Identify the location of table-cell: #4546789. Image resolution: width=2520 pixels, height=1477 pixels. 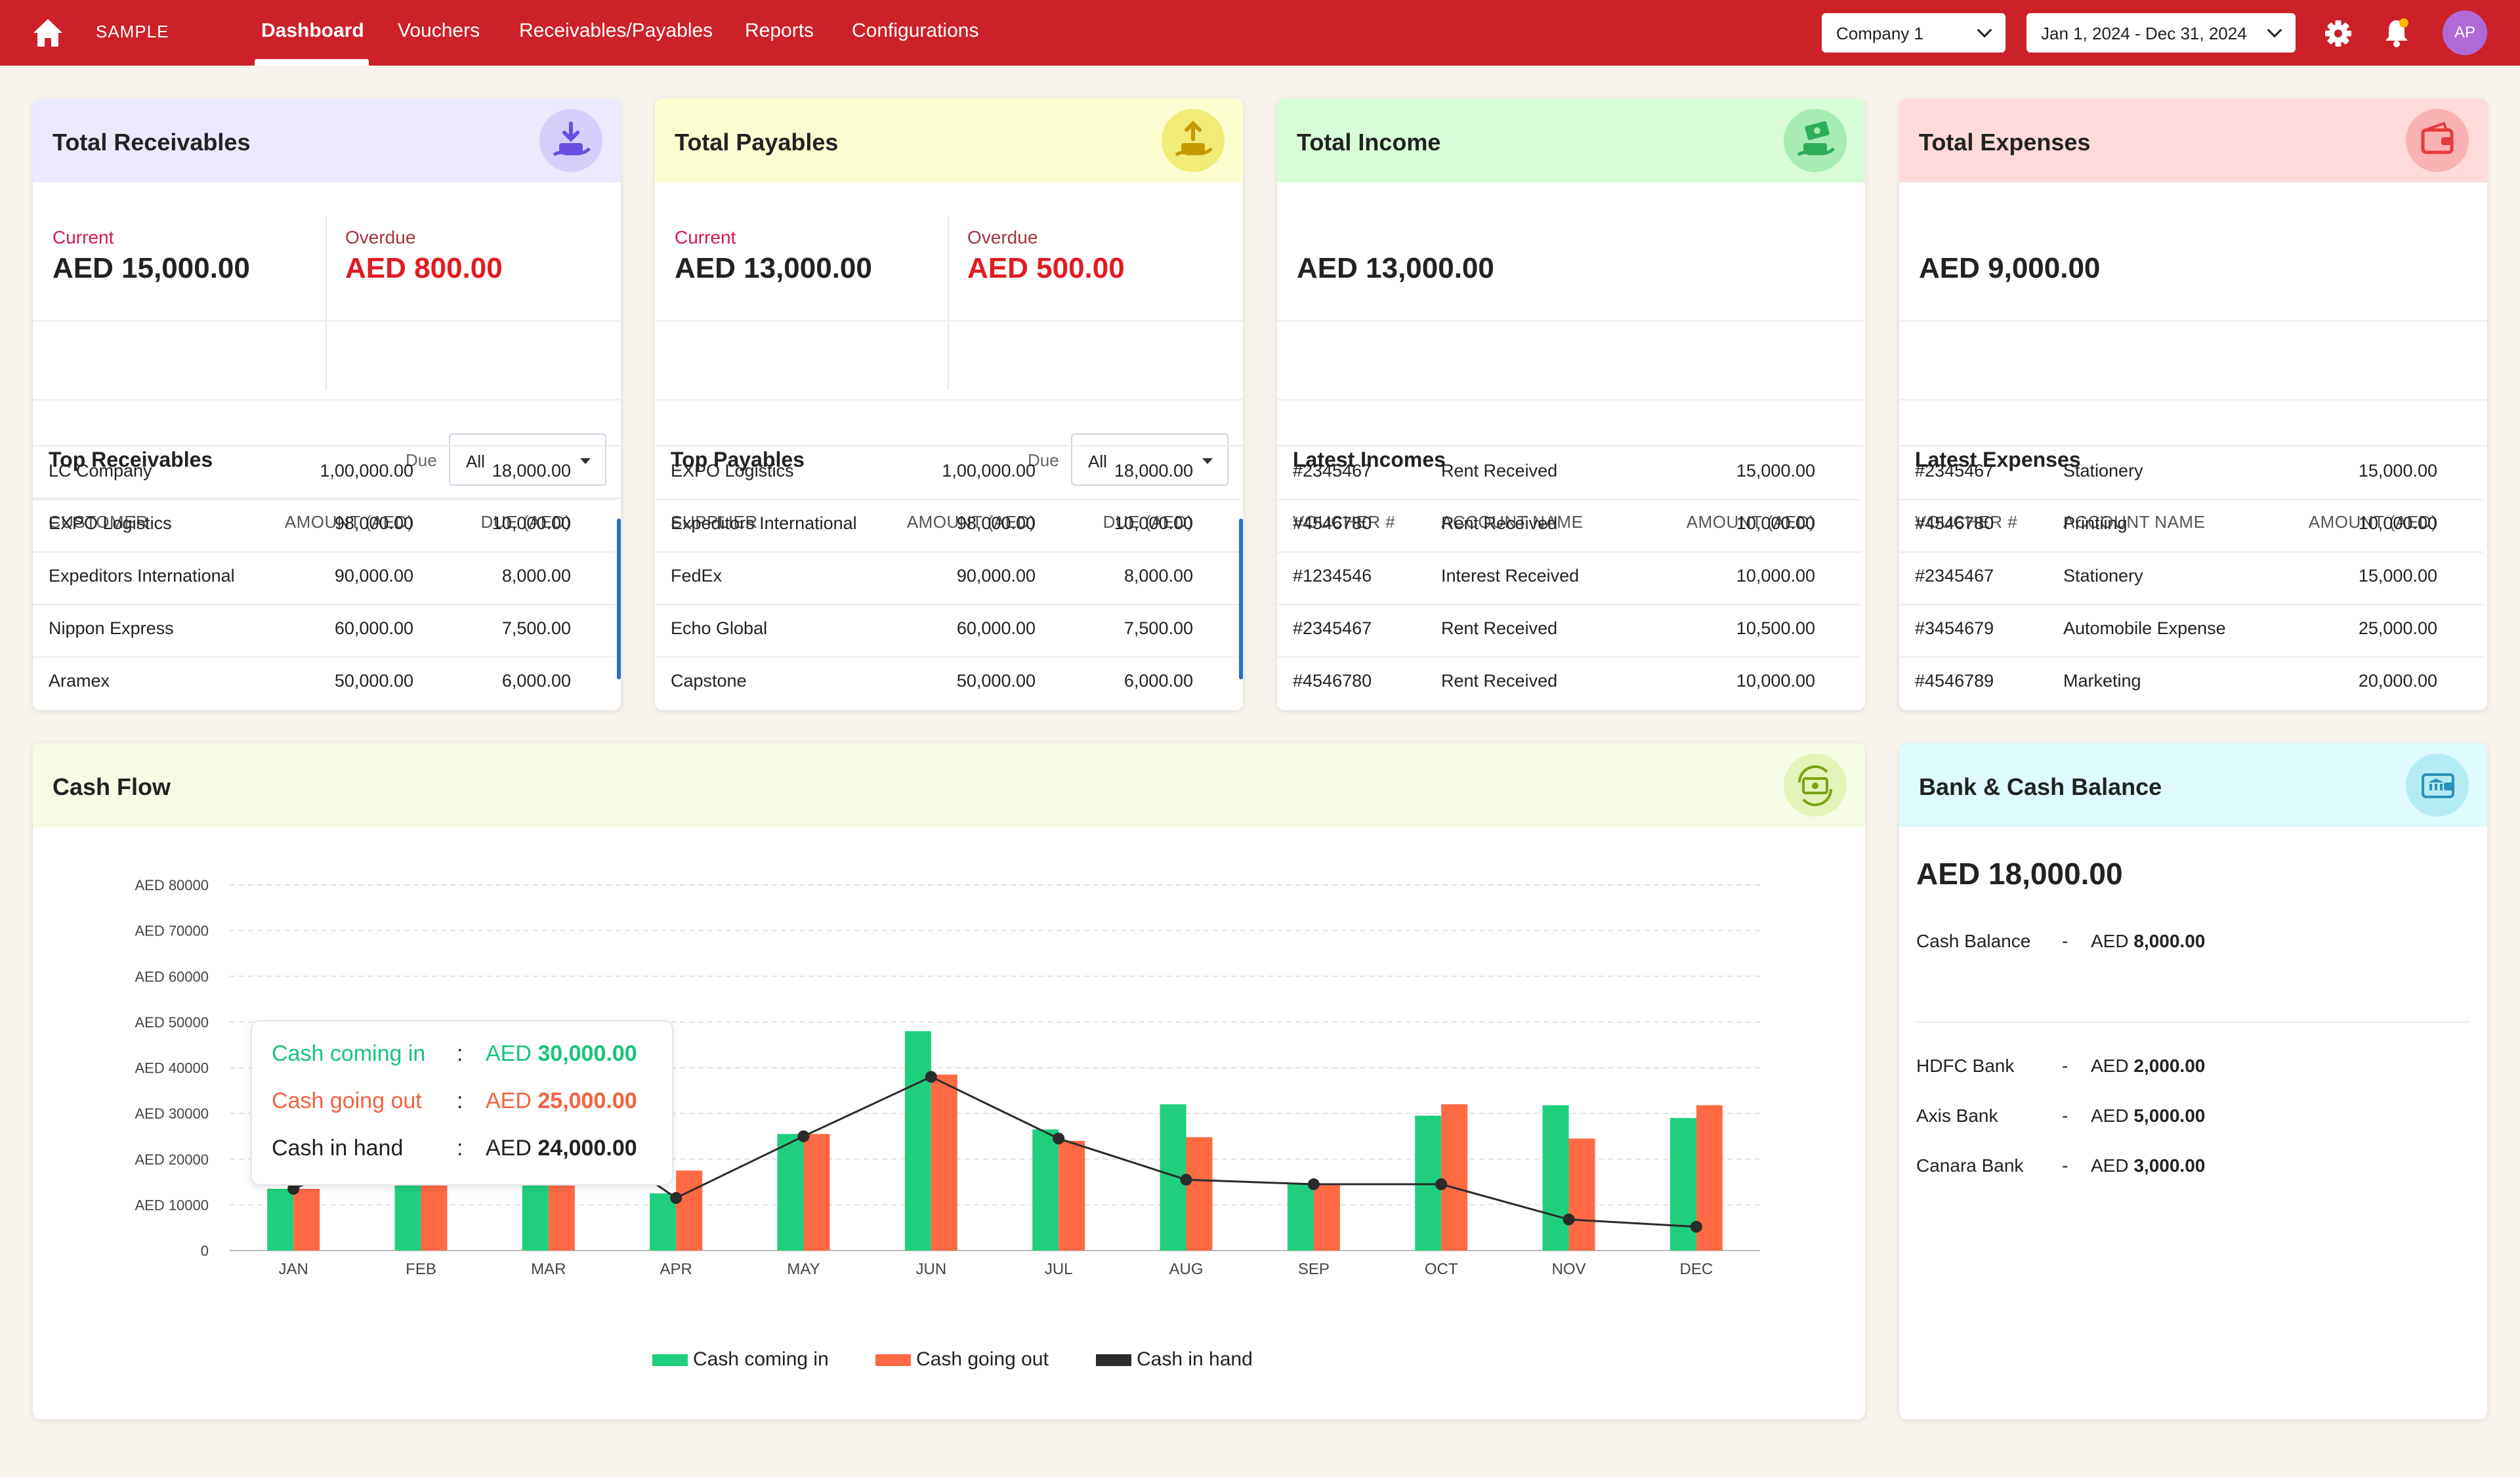
(1954, 681).